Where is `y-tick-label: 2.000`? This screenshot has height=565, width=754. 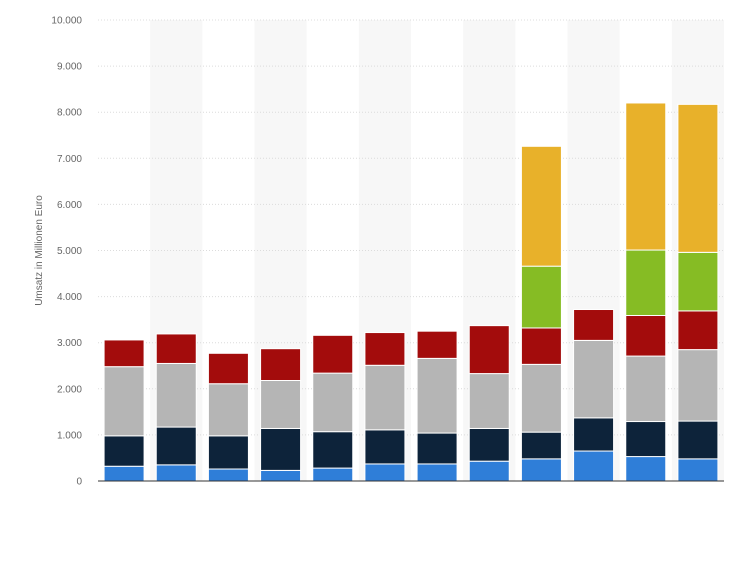 y-tick-label: 2.000 is located at coordinates (69, 389).